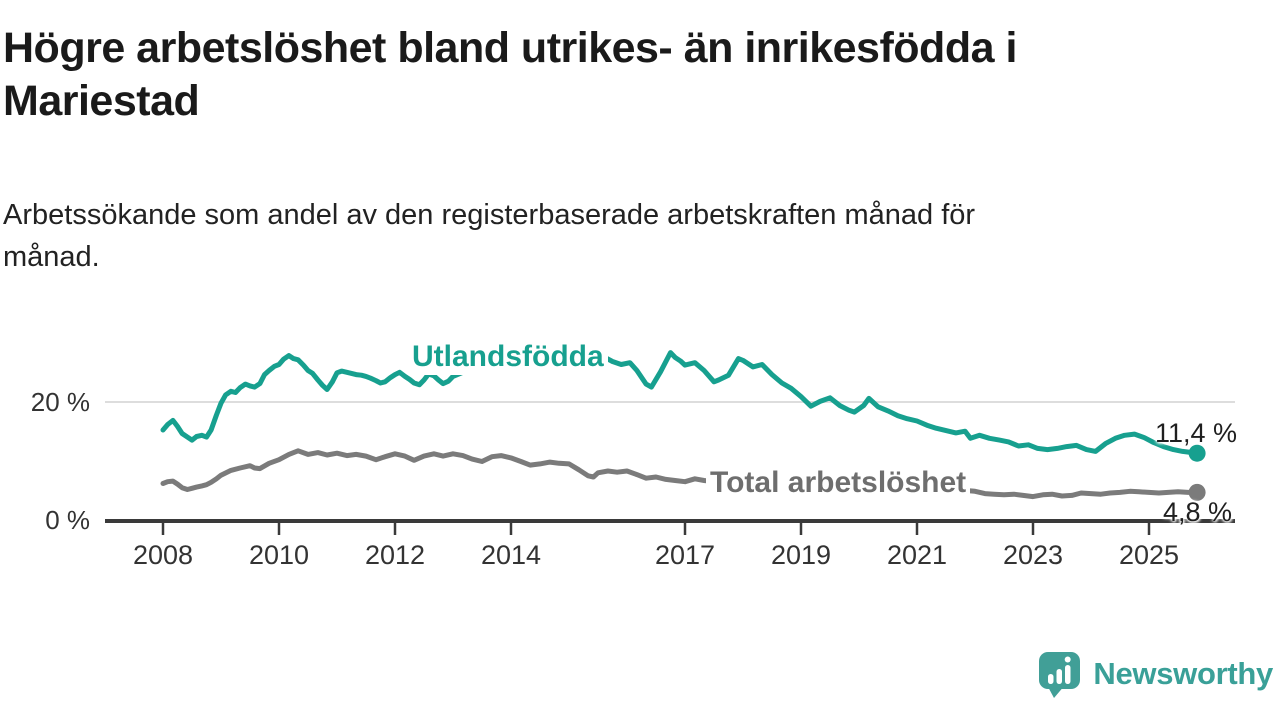 The height and width of the screenshot is (720, 1280). What do you see at coordinates (1033, 555) in the screenshot?
I see `x-tick-label-2023: 2023` at bounding box center [1033, 555].